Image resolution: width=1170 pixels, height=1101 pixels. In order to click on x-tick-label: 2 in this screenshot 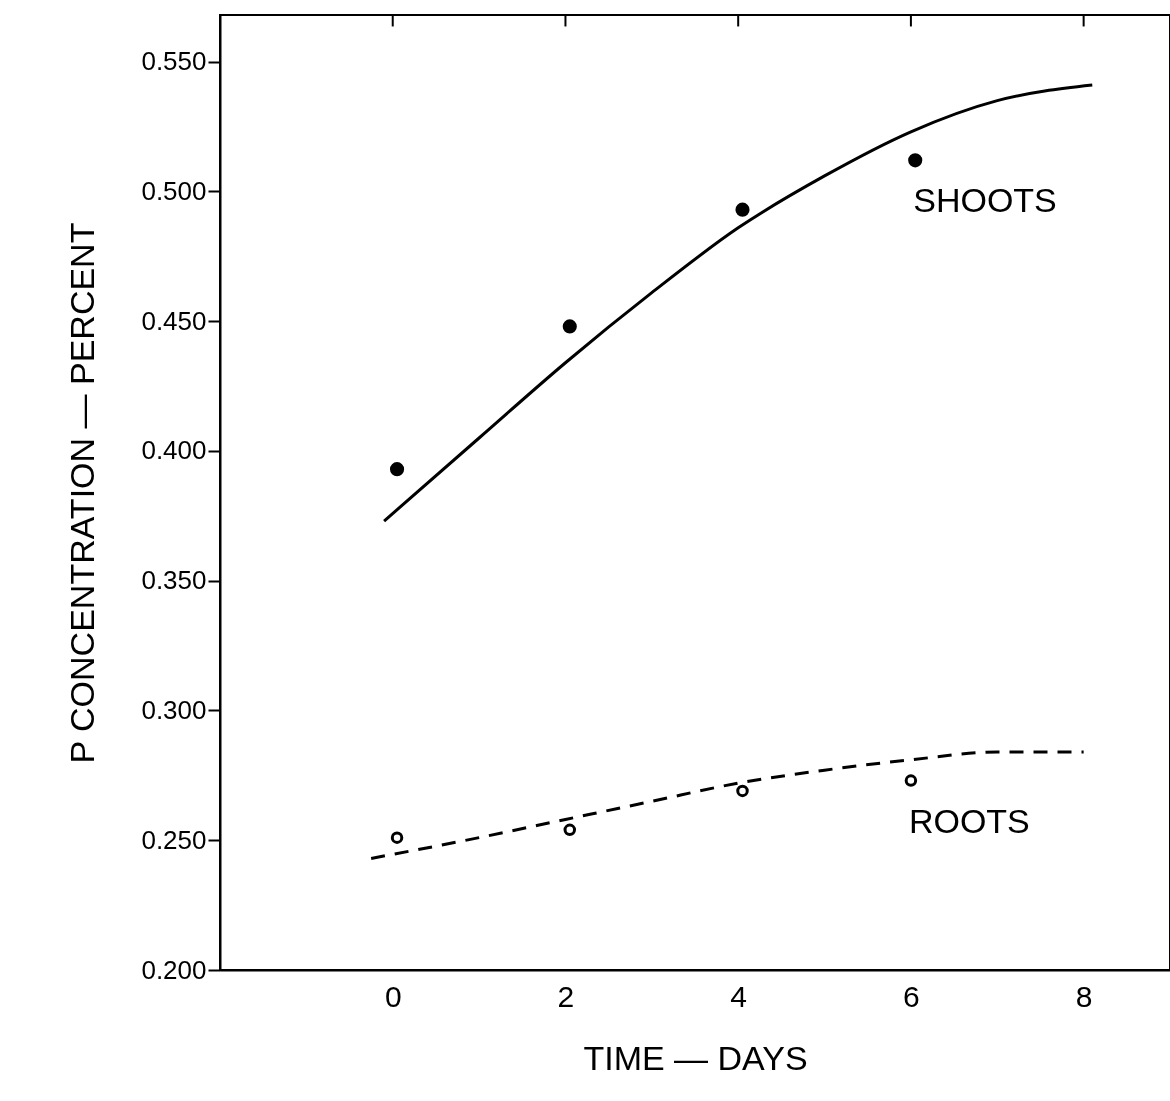, I will do `click(566, 996)`.